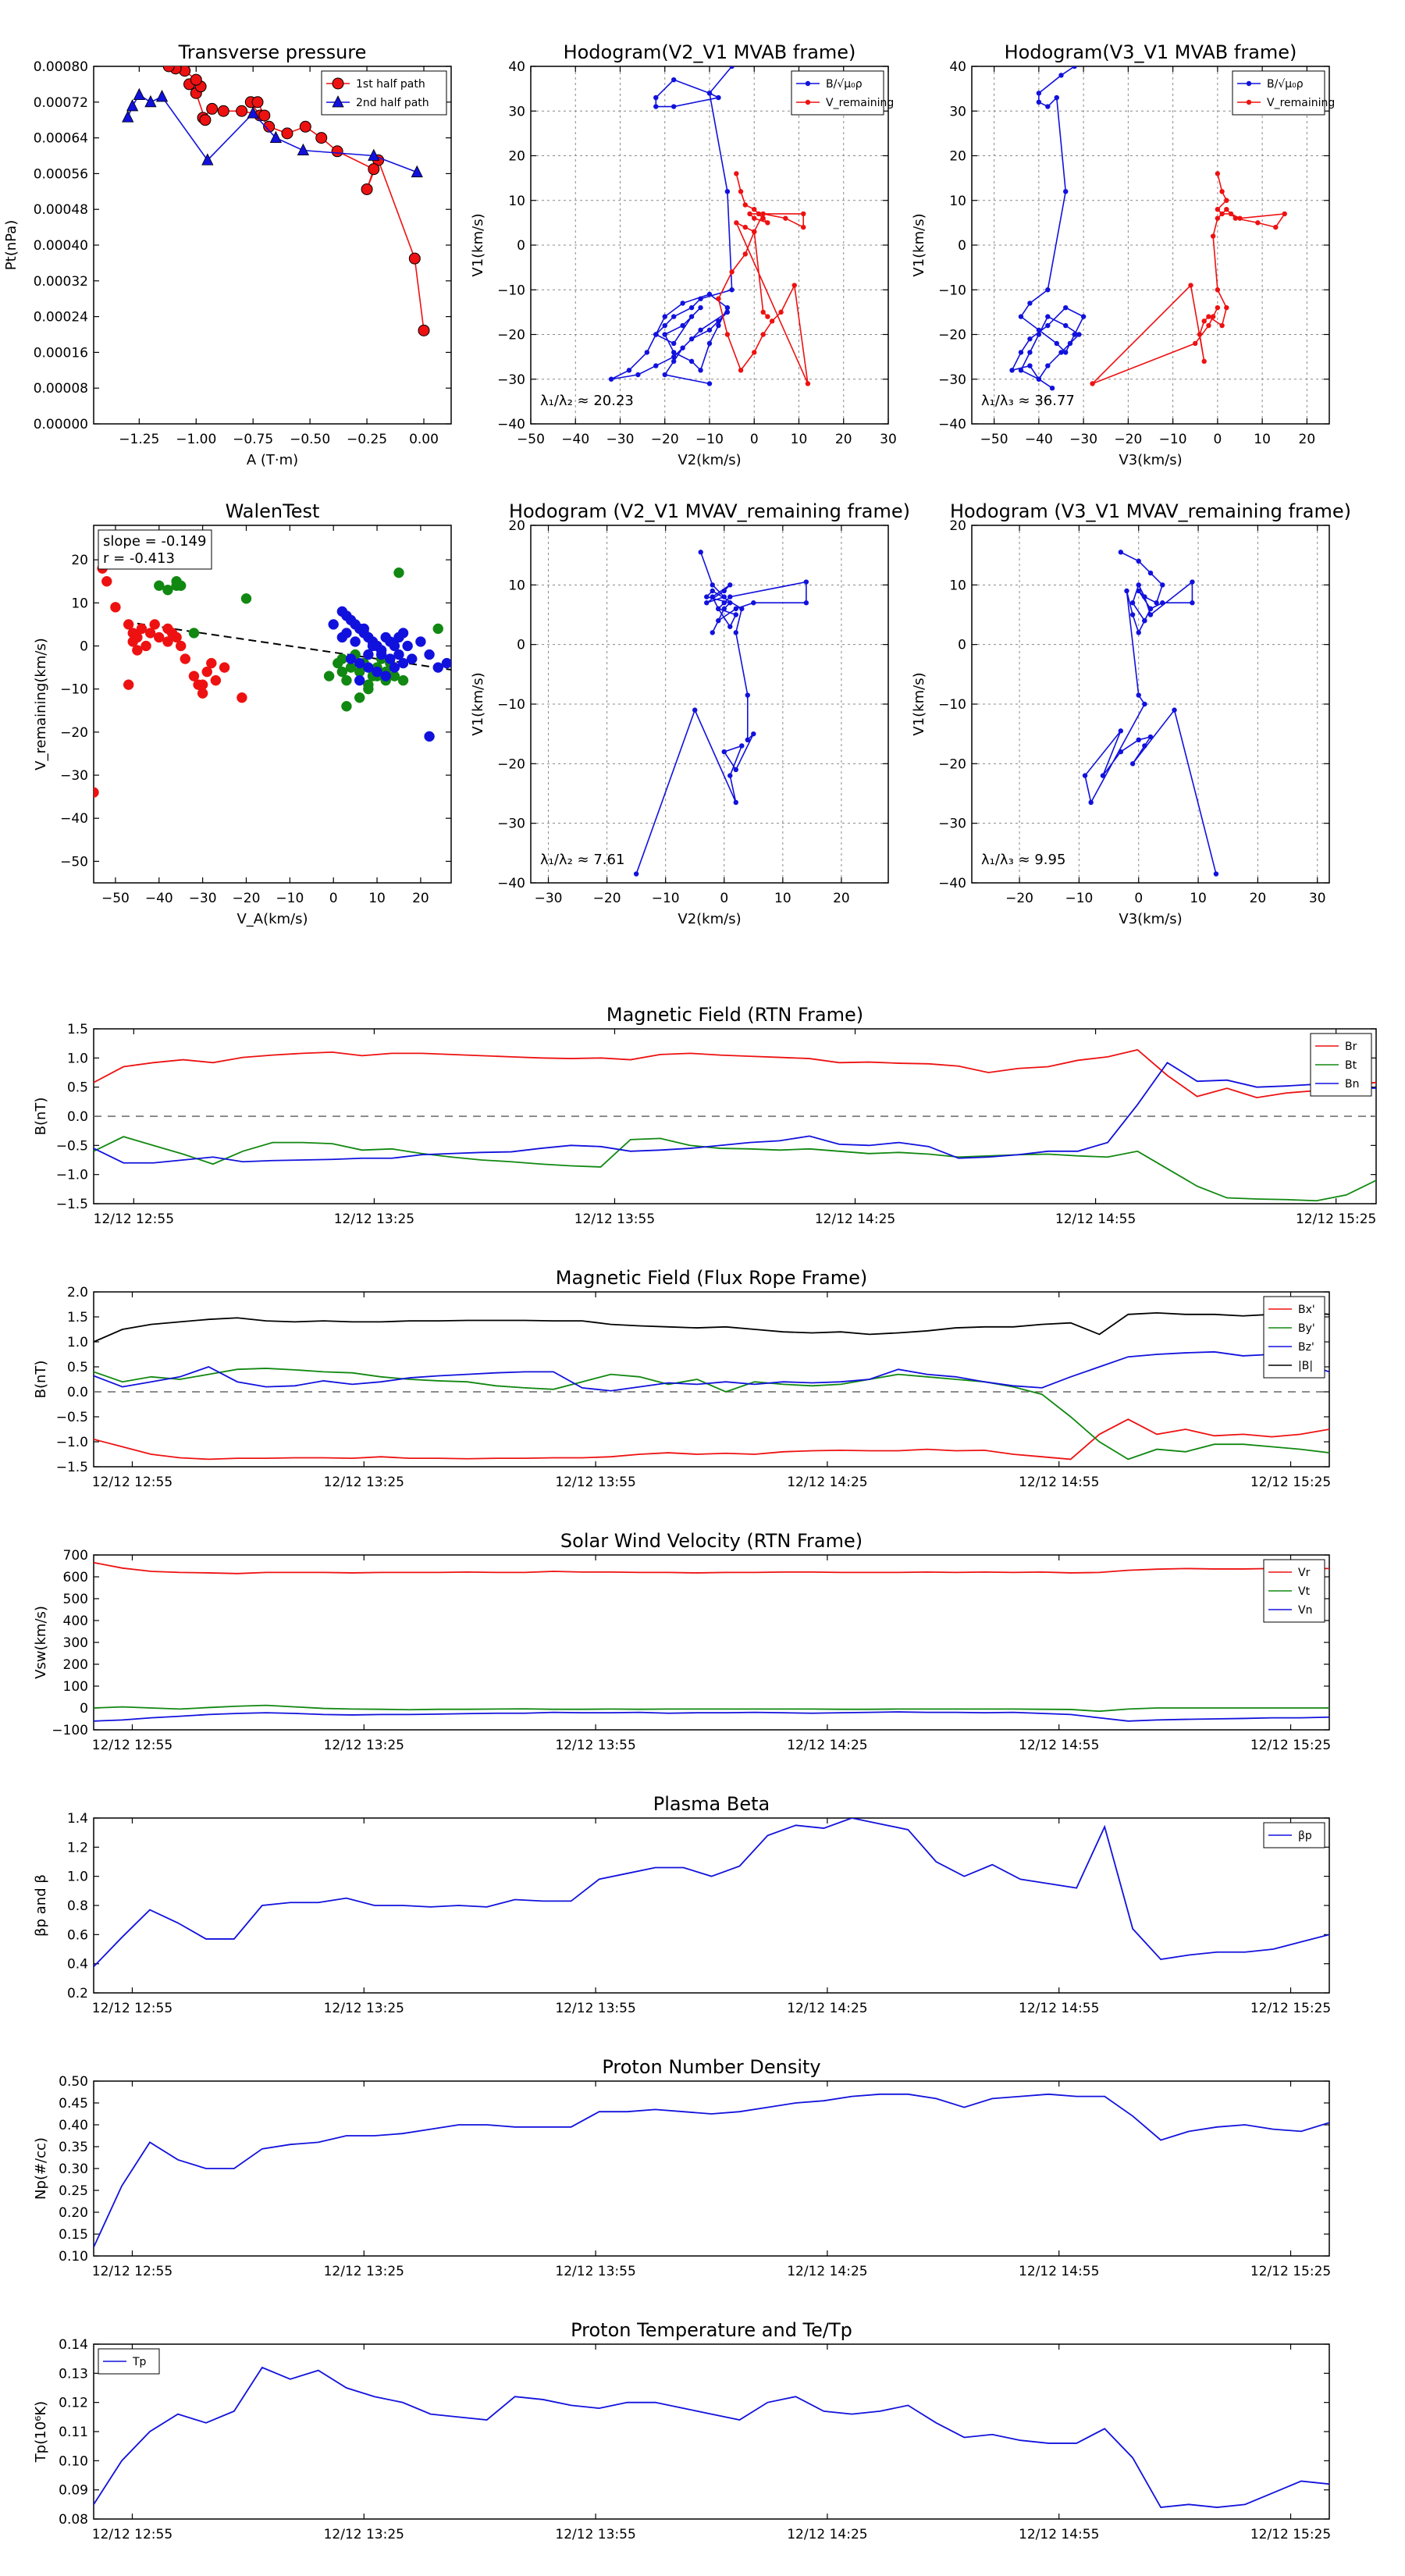  What do you see at coordinates (272, 680) in the screenshot?
I see `wt-plot-area` at bounding box center [272, 680].